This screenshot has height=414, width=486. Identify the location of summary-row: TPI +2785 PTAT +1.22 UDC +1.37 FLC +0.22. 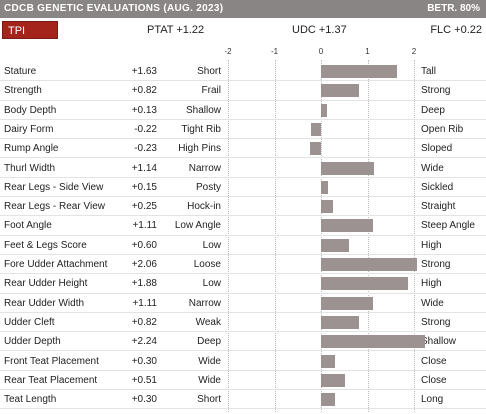
(243, 37).